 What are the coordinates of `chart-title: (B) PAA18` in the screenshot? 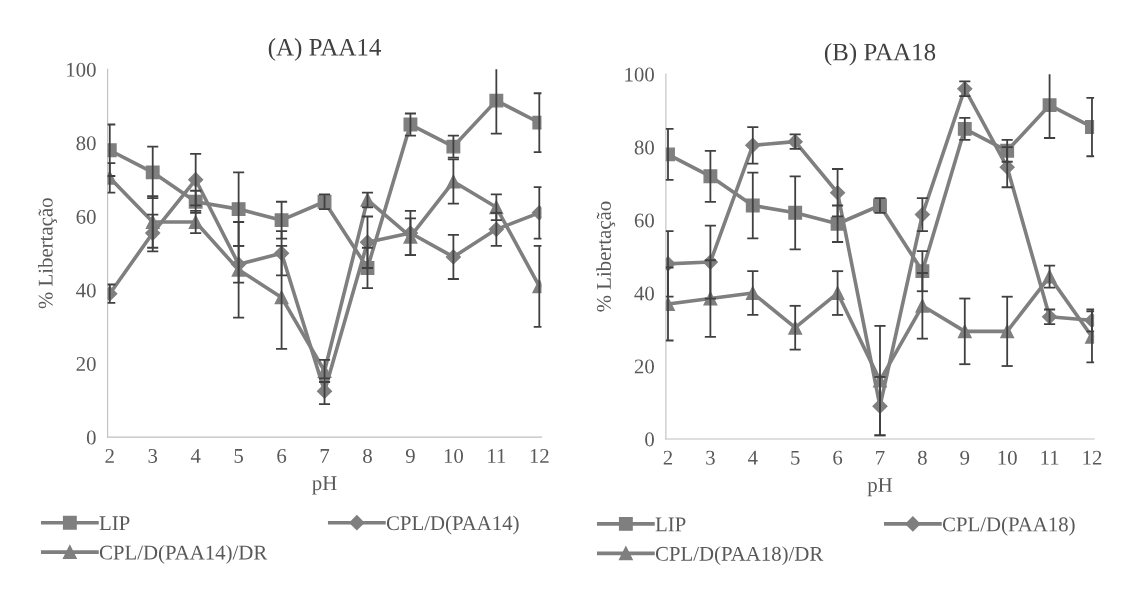 It's located at (880, 54).